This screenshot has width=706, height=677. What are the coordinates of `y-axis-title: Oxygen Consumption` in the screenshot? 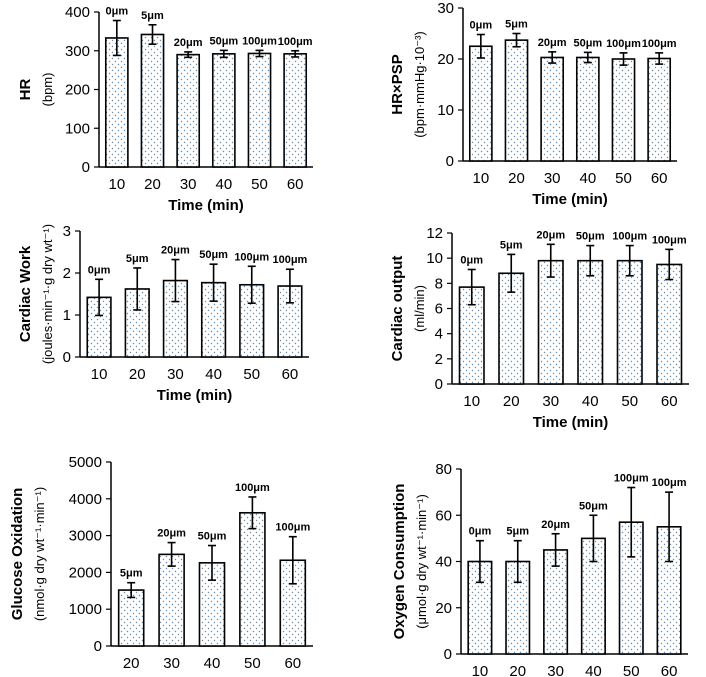 It's located at (399, 562).